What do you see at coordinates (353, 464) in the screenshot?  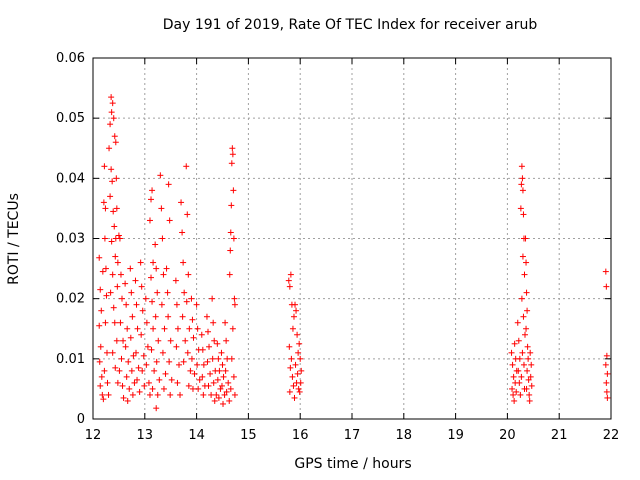 I see `x-axis-label: GPS time / hours` at bounding box center [353, 464].